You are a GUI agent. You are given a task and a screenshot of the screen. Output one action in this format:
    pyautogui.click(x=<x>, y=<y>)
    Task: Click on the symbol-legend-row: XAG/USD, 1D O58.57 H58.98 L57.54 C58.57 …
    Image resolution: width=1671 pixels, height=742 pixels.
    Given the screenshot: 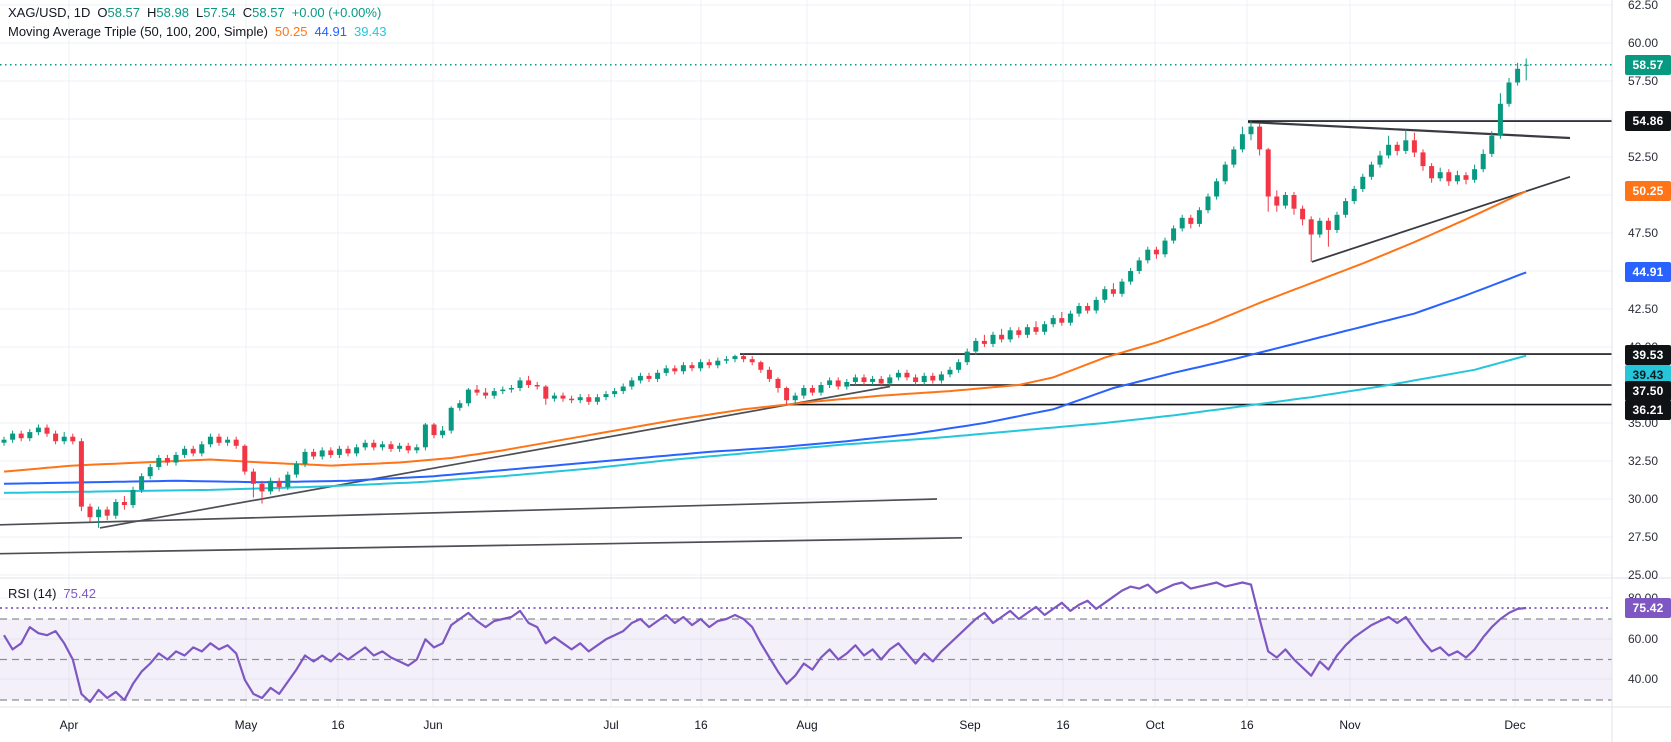 What is the action you would take?
    pyautogui.click(x=194, y=12)
    